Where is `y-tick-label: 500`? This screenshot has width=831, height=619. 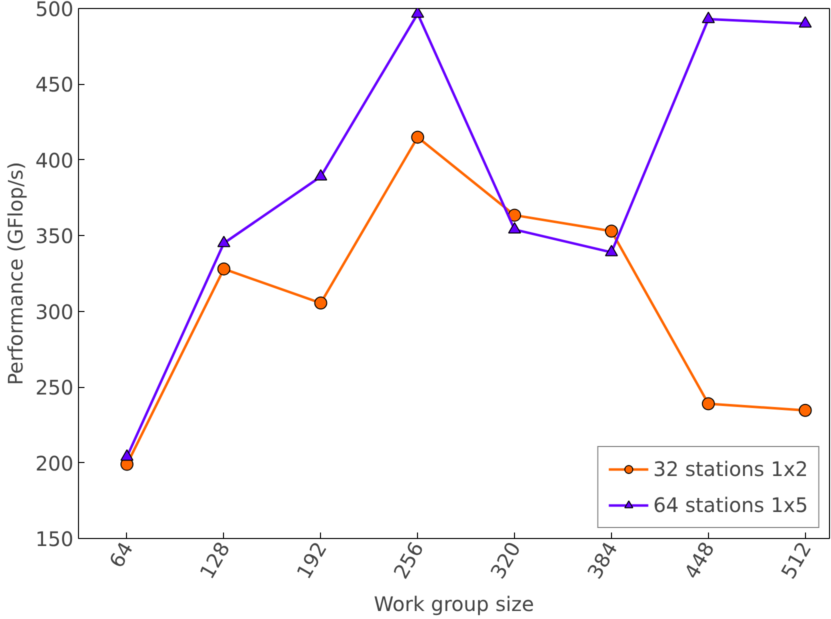 y-tick-label: 500 is located at coordinates (54, 10).